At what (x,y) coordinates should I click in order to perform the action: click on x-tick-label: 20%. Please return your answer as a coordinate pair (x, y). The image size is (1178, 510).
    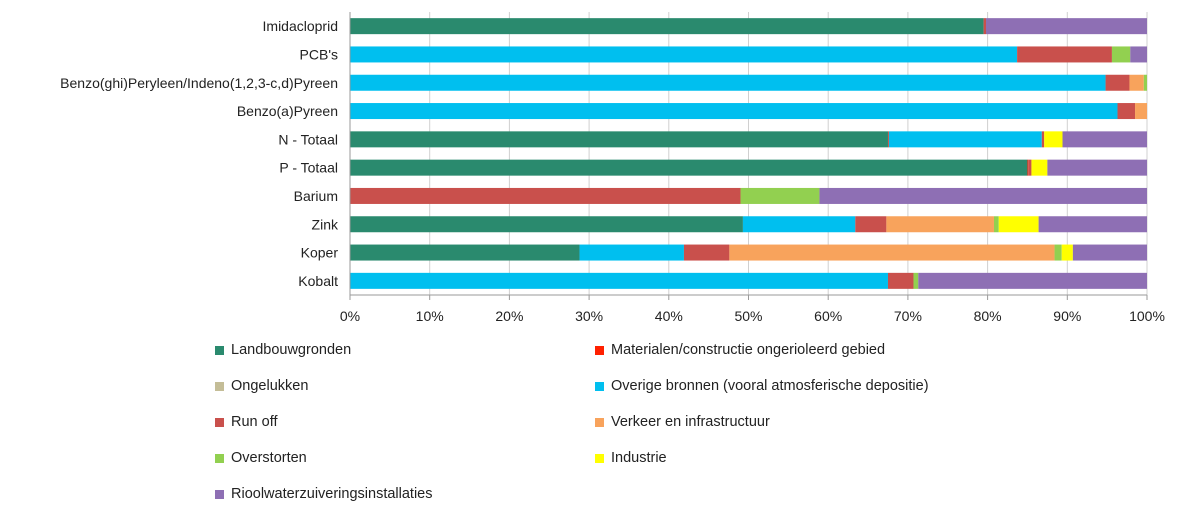
    Looking at the image, I should click on (509, 316).